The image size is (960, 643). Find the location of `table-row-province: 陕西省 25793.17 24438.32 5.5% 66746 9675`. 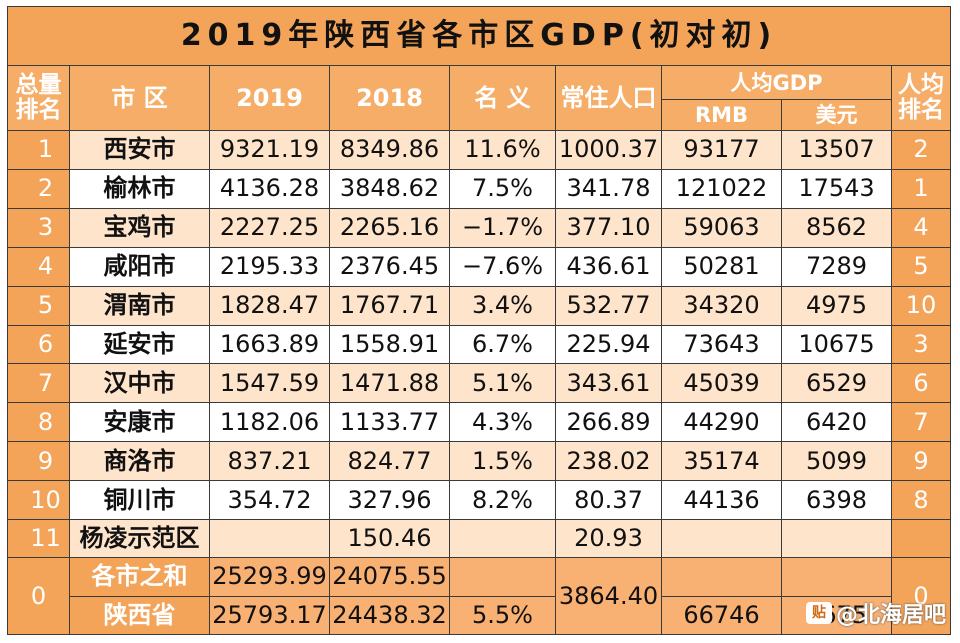

table-row-province: 陕西省 25793.17 24438.32 5.5% 66746 9675 is located at coordinates (479, 615).